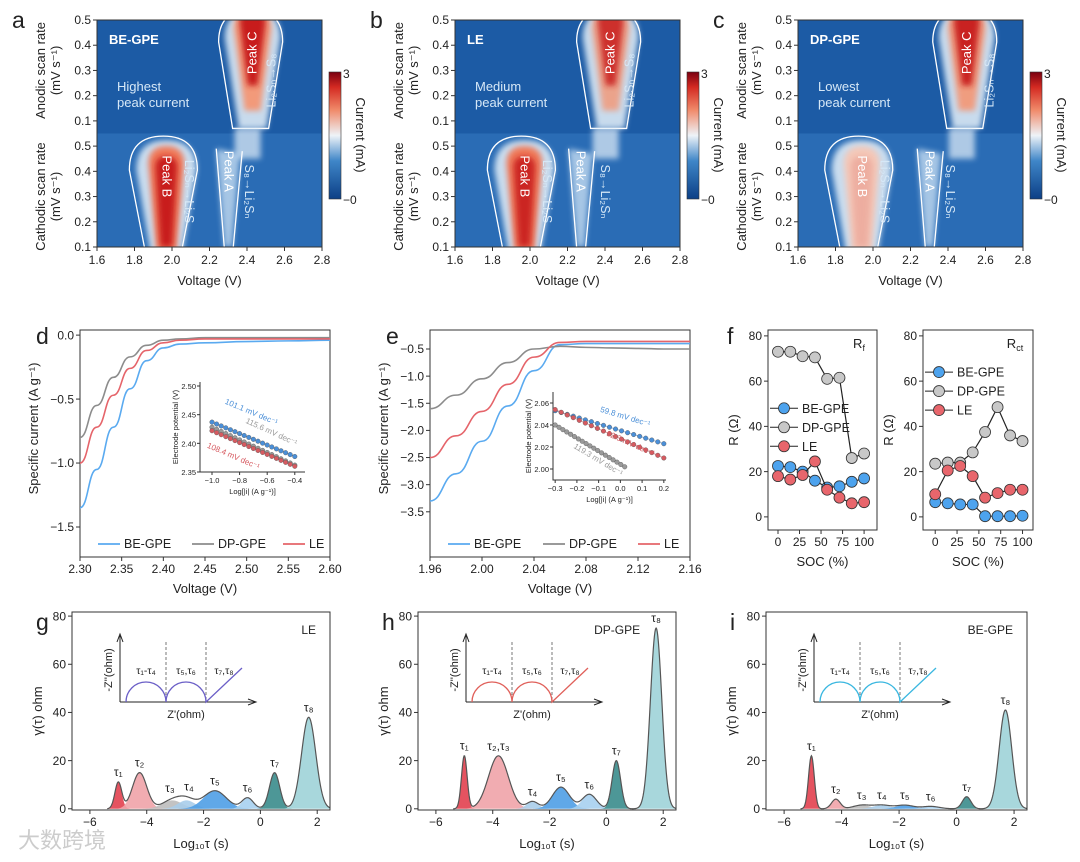  What do you see at coordinates (620, 488) in the screenshot?
I see `inset-x-tick-label: 0.0` at bounding box center [620, 488].